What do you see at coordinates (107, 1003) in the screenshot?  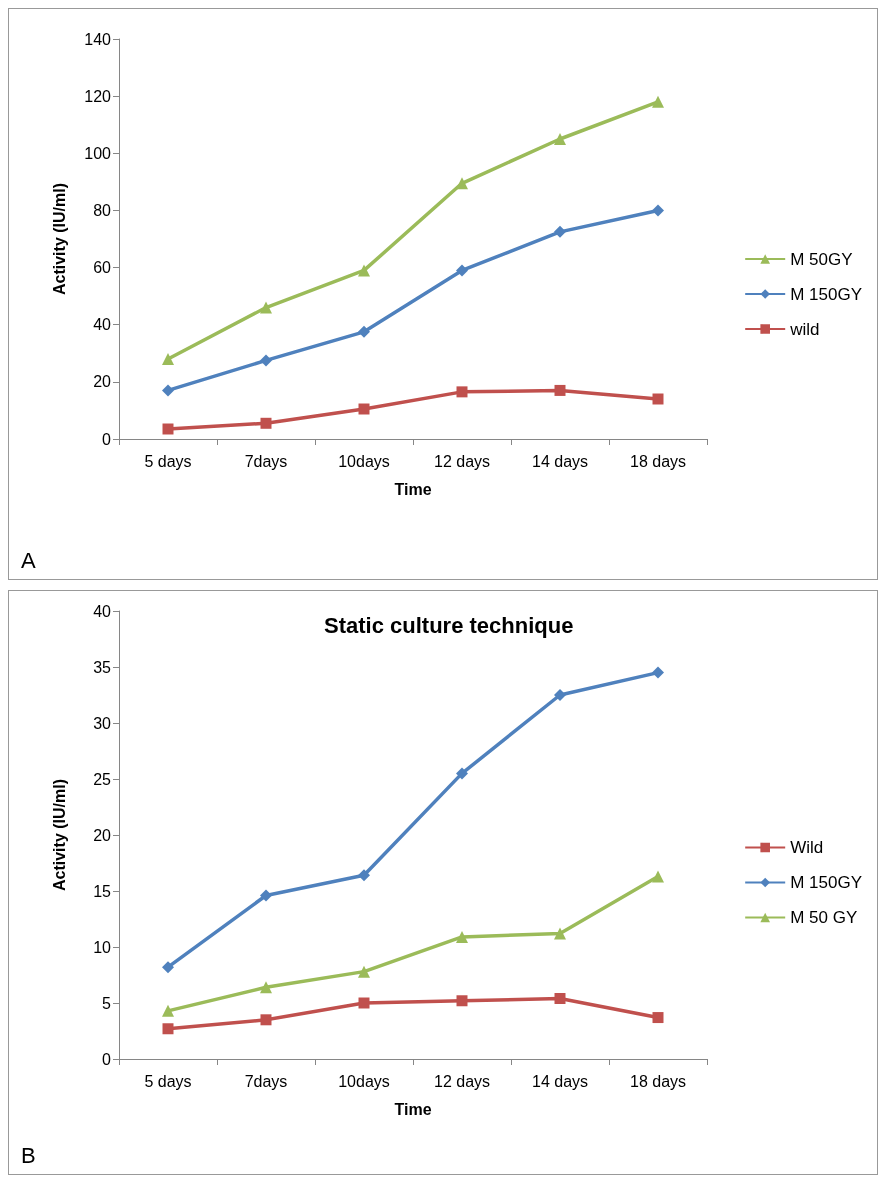 I see `y-tick-label: 5` at bounding box center [107, 1003].